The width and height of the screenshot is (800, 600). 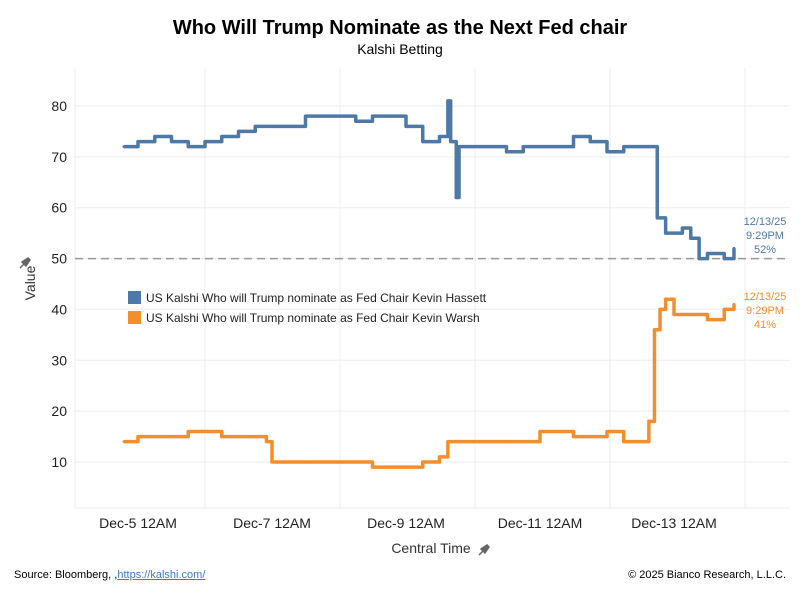 I want to click on y-tick-label: 50, so click(x=59, y=259).